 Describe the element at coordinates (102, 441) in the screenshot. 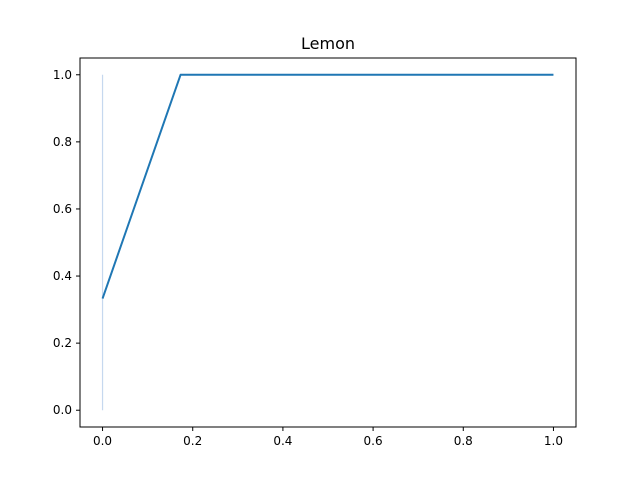

I see `x-tick-label: 0.0` at that location.